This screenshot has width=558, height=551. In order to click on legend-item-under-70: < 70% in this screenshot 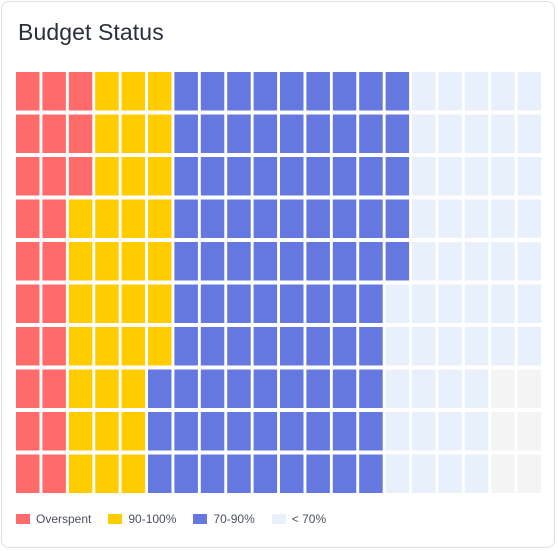, I will do `click(298, 519)`.